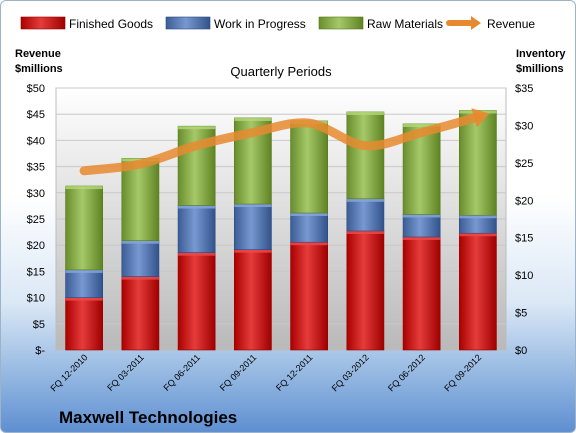  Describe the element at coordinates (69, 372) in the screenshot. I see `category-label: FQ 12-2010` at that location.